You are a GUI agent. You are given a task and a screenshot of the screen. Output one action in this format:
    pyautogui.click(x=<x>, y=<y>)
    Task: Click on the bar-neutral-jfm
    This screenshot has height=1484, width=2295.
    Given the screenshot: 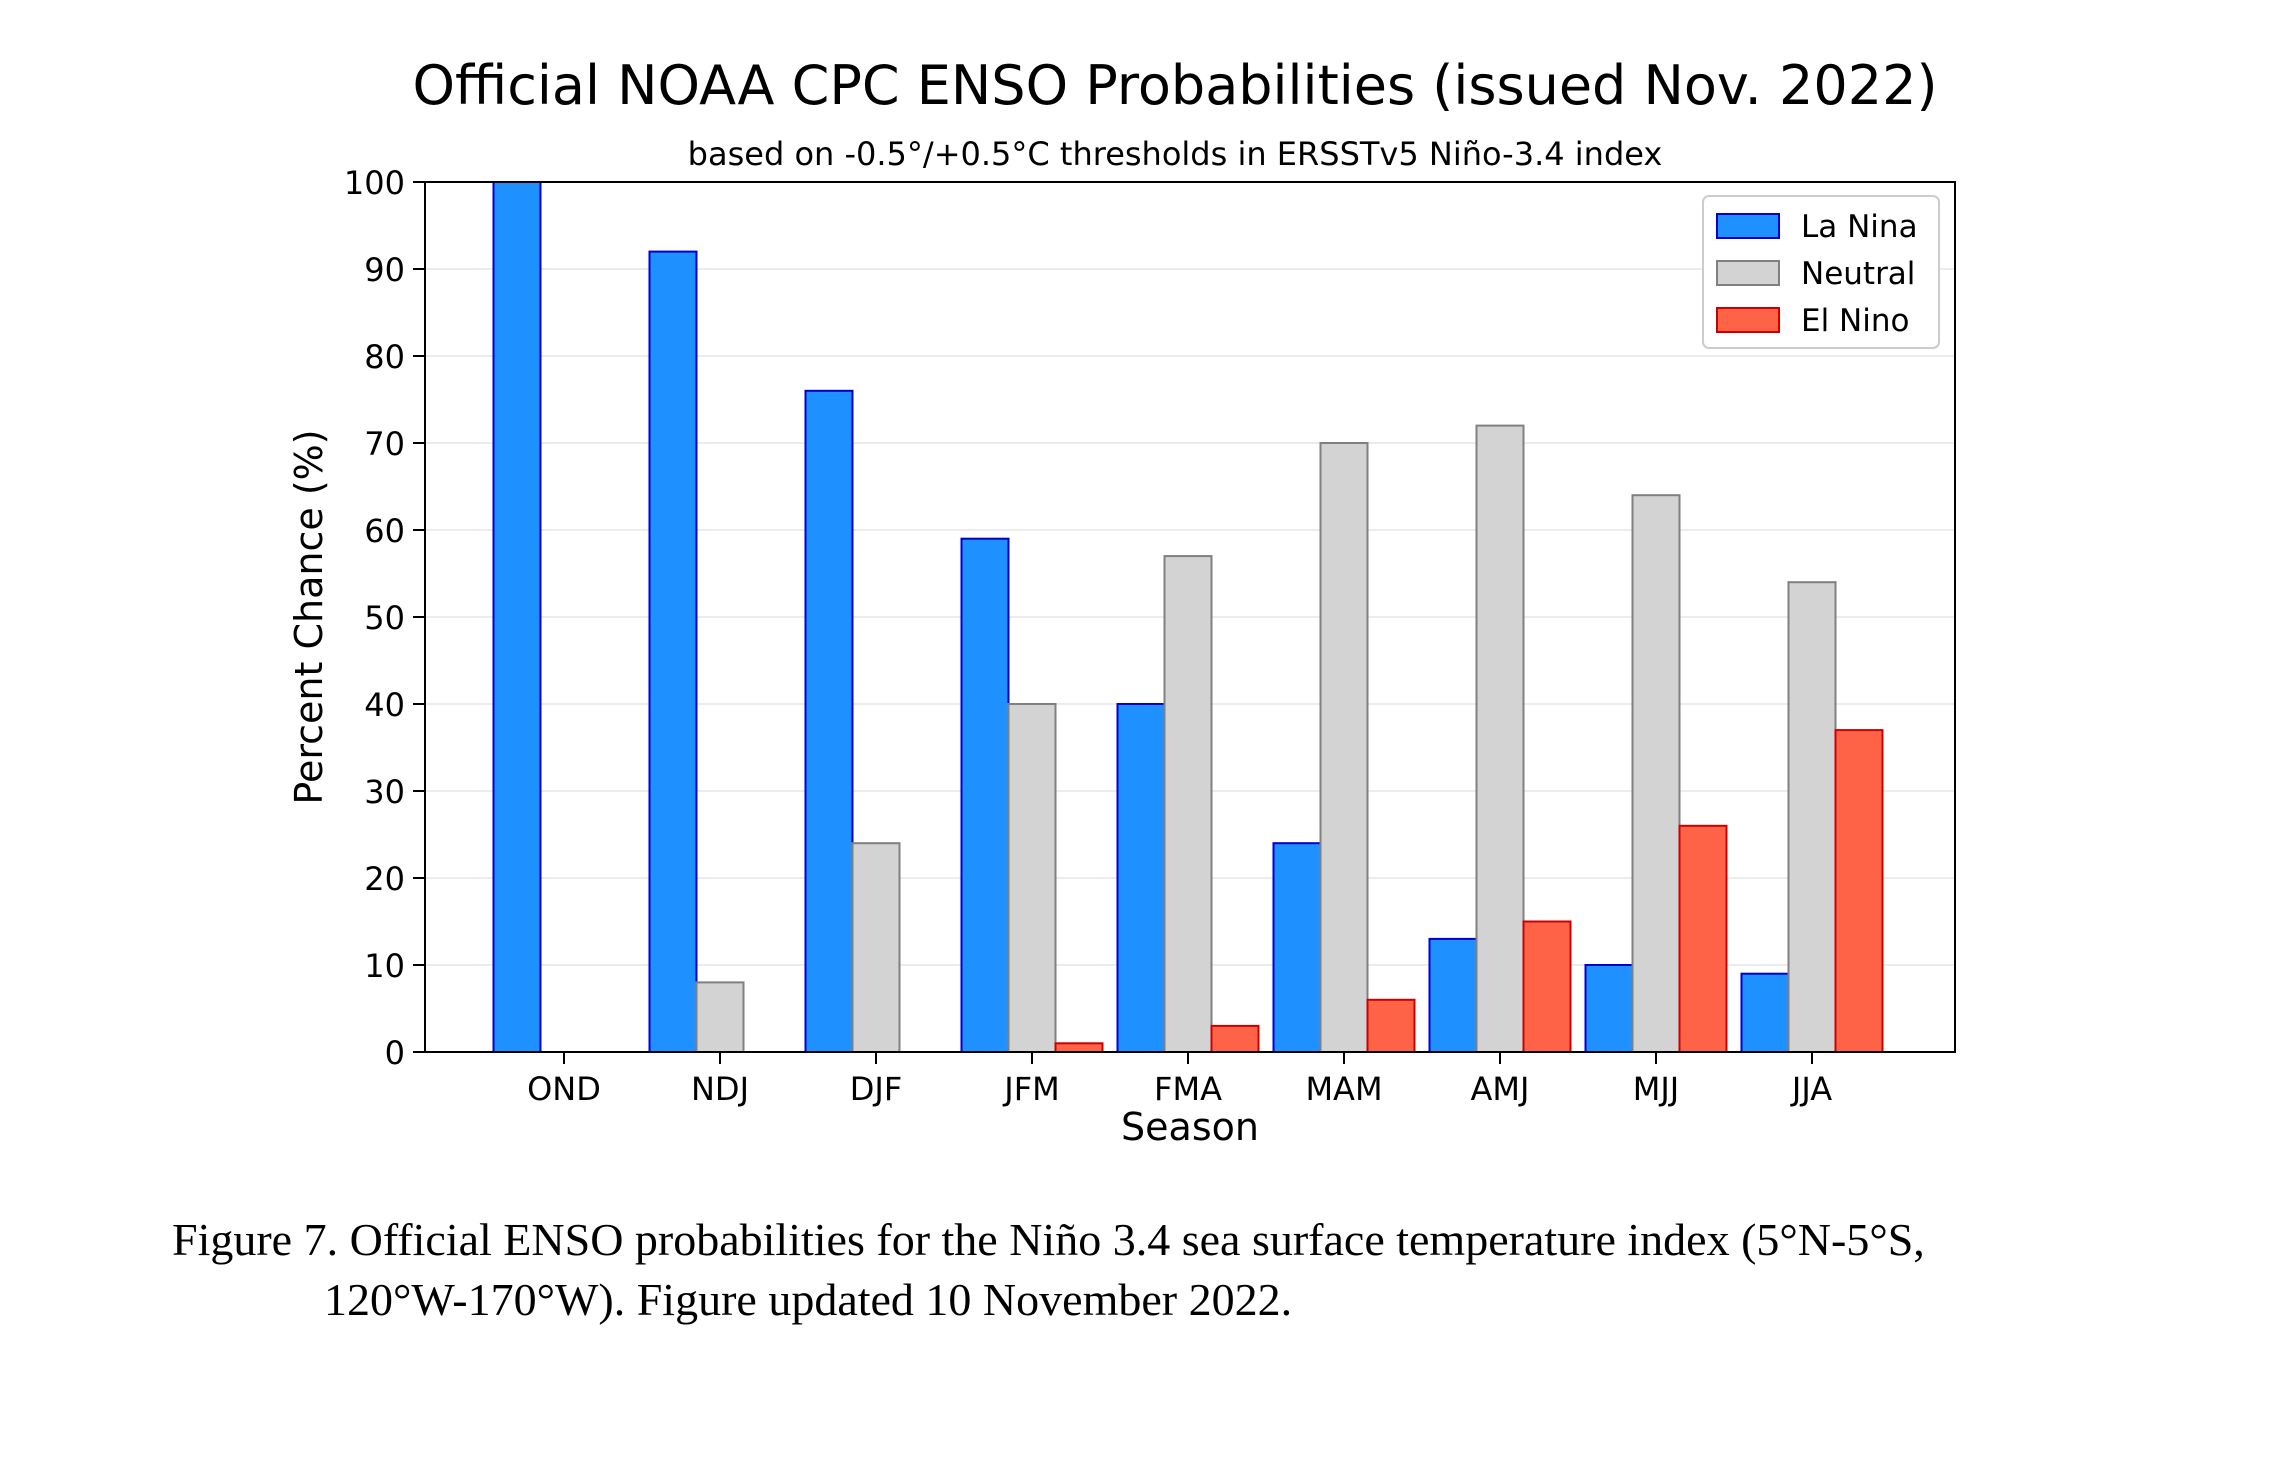 What is the action you would take?
    pyautogui.click(x=1032, y=878)
    